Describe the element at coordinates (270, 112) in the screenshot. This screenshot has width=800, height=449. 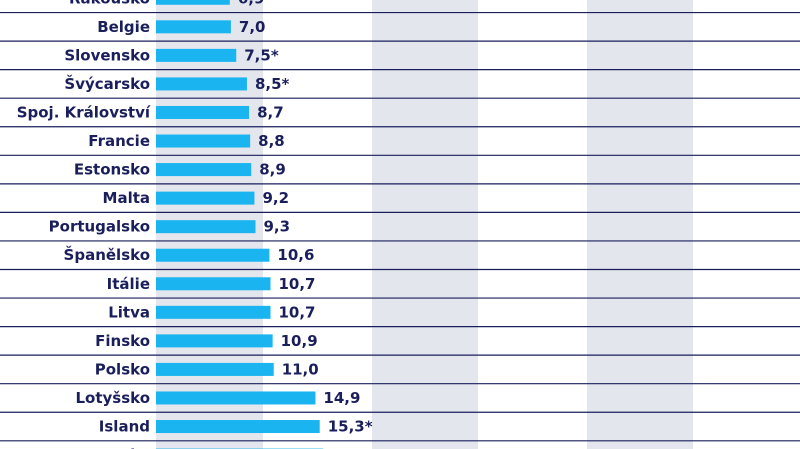
I see `value-label: 8,7` at that location.